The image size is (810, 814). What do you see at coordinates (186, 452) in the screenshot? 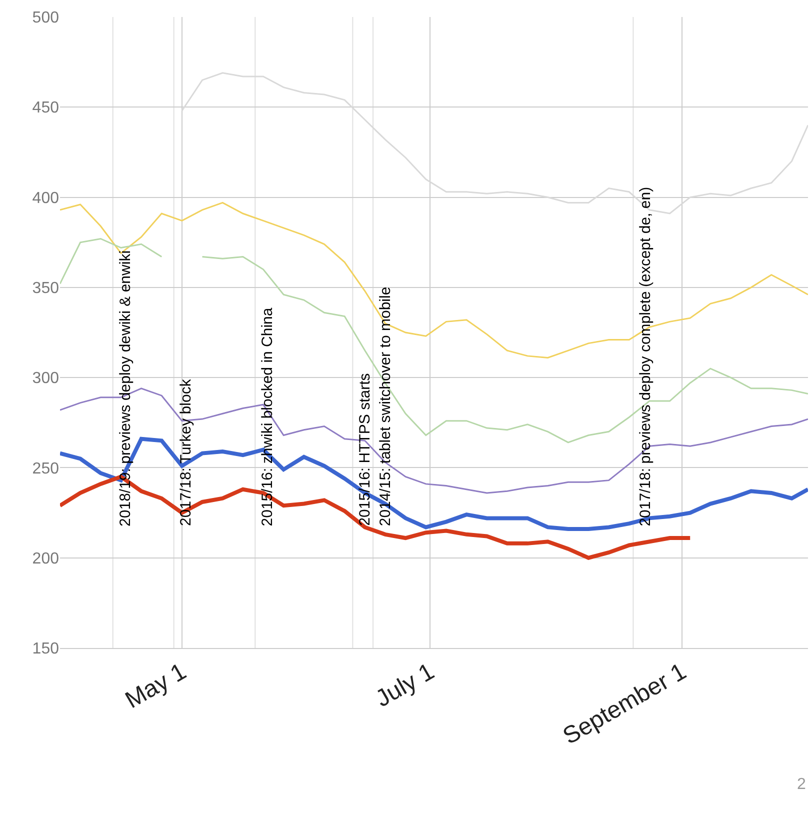
I see `ref-line-label: 2017/18: Turkey block` at bounding box center [186, 452].